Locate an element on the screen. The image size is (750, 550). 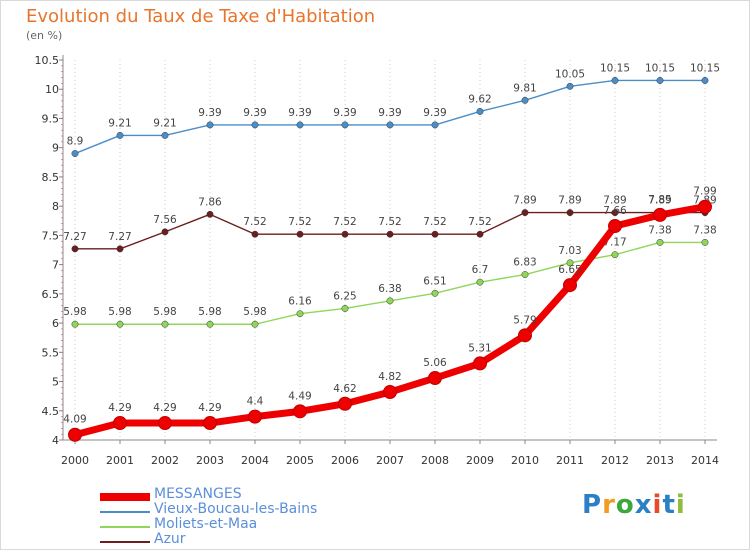
y-tick-label: 6 is located at coordinates (55, 323).